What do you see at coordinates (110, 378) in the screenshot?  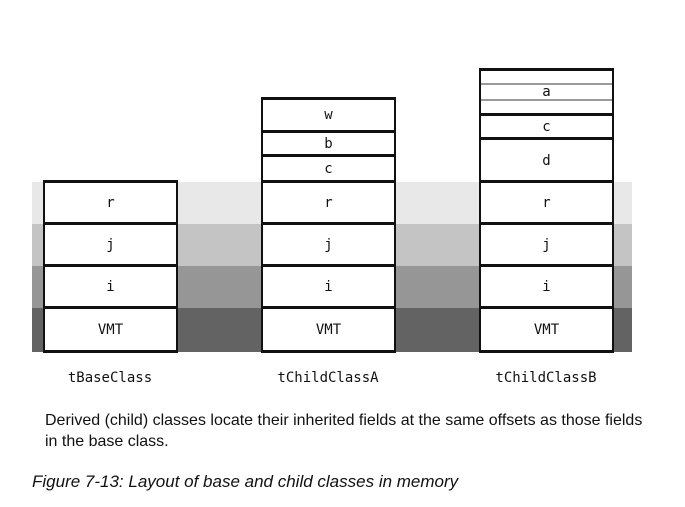 I see `column-label: tBaseClass` at bounding box center [110, 378].